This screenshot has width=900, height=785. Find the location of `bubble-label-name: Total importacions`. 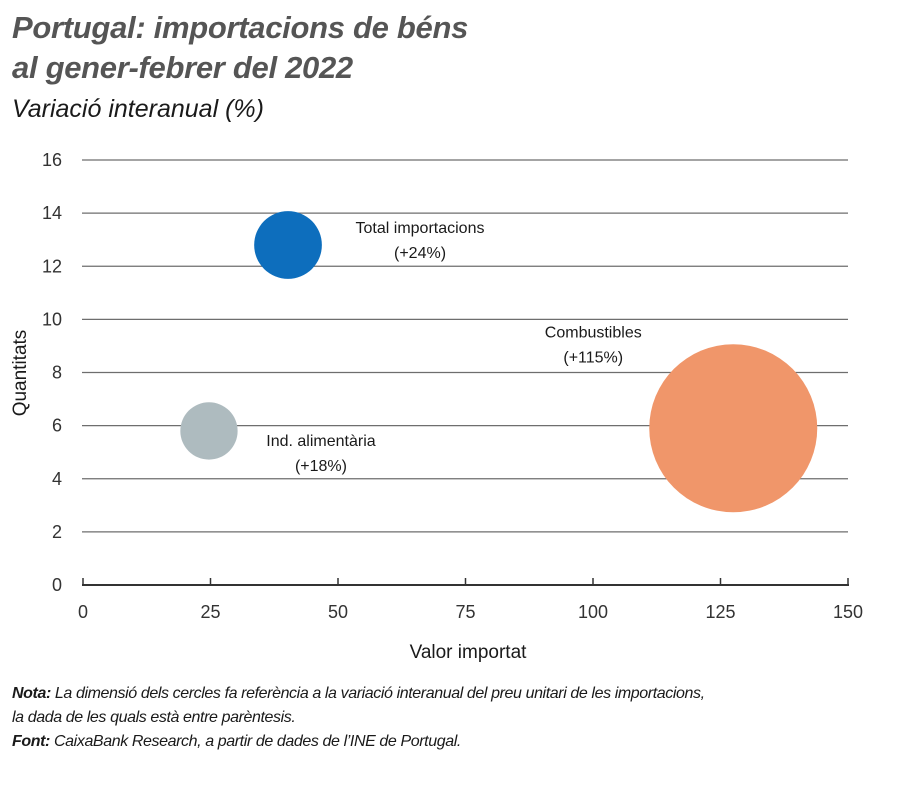

bubble-label-name: Total importacions is located at coordinates (420, 228).